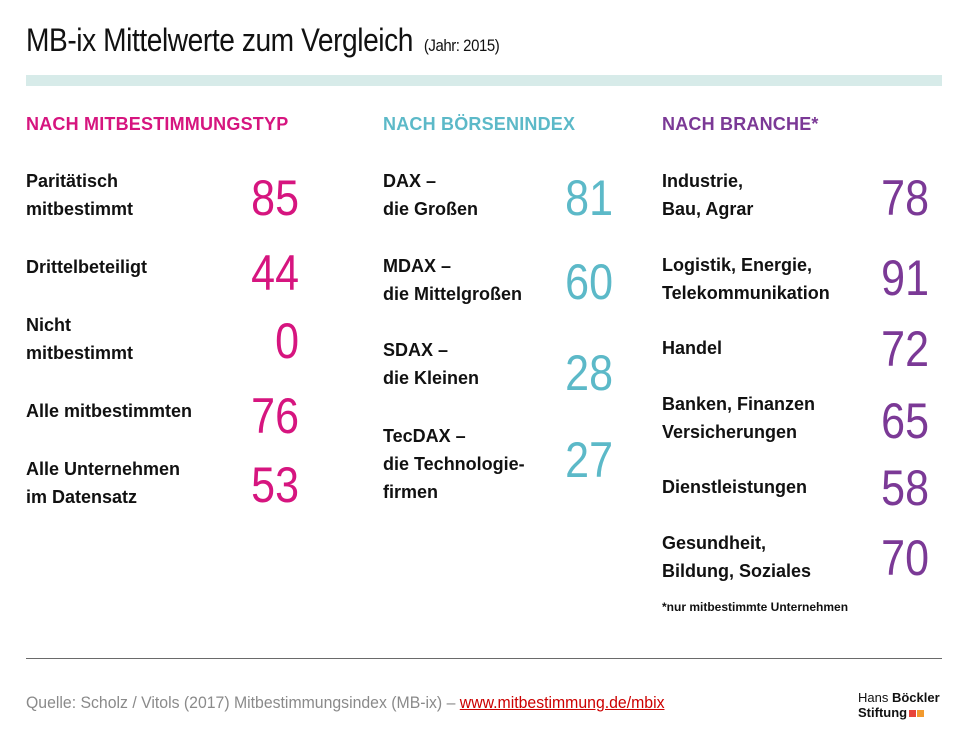 The width and height of the screenshot is (970, 735). I want to click on row-label: Gesundheit, Bildung, Soziales, so click(737, 557).